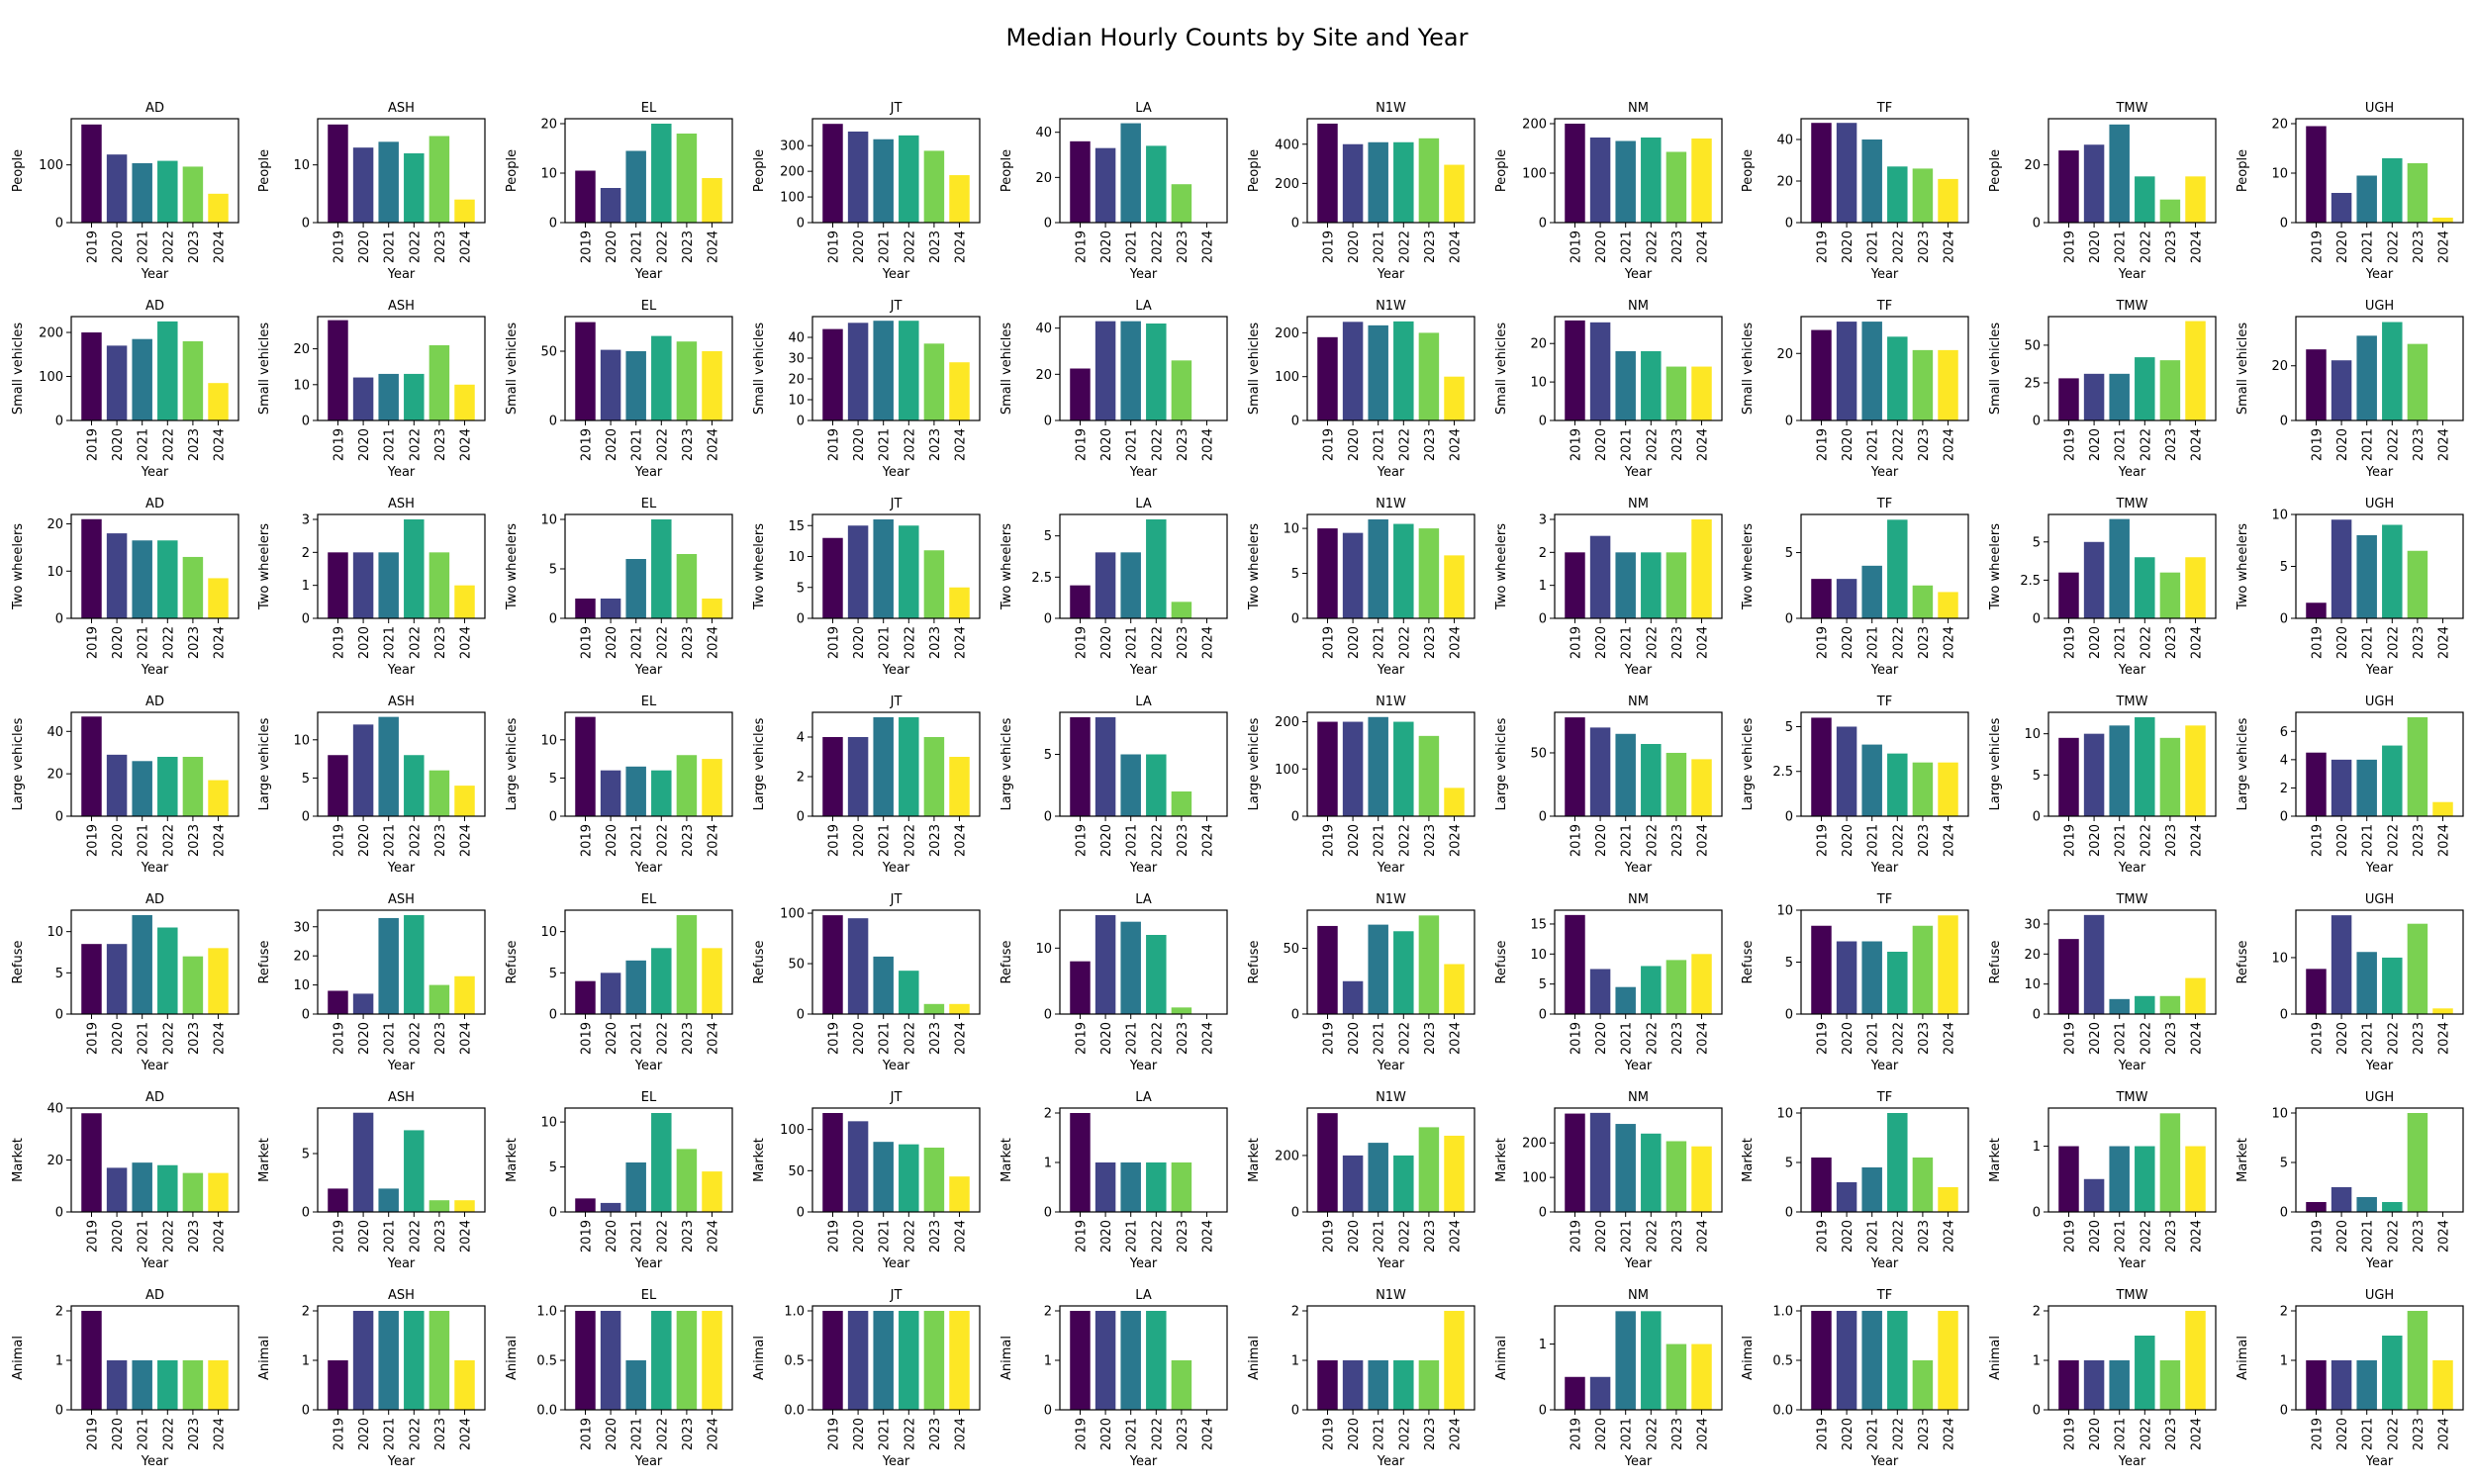  I want to click on panel-title: N1W, so click(1391, 306).